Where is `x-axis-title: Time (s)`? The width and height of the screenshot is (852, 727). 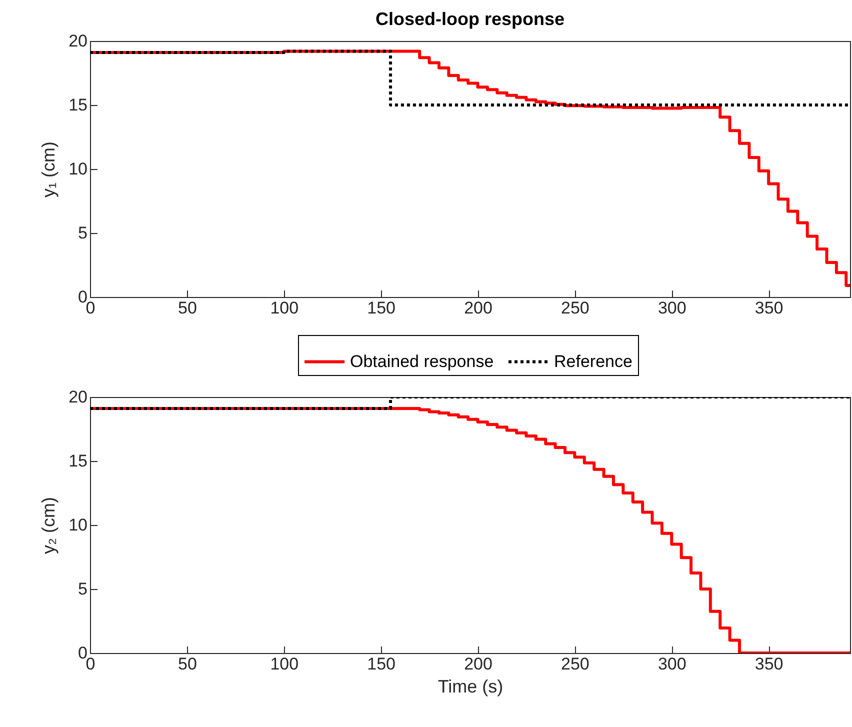 x-axis-title: Time (s) is located at coordinates (471, 686).